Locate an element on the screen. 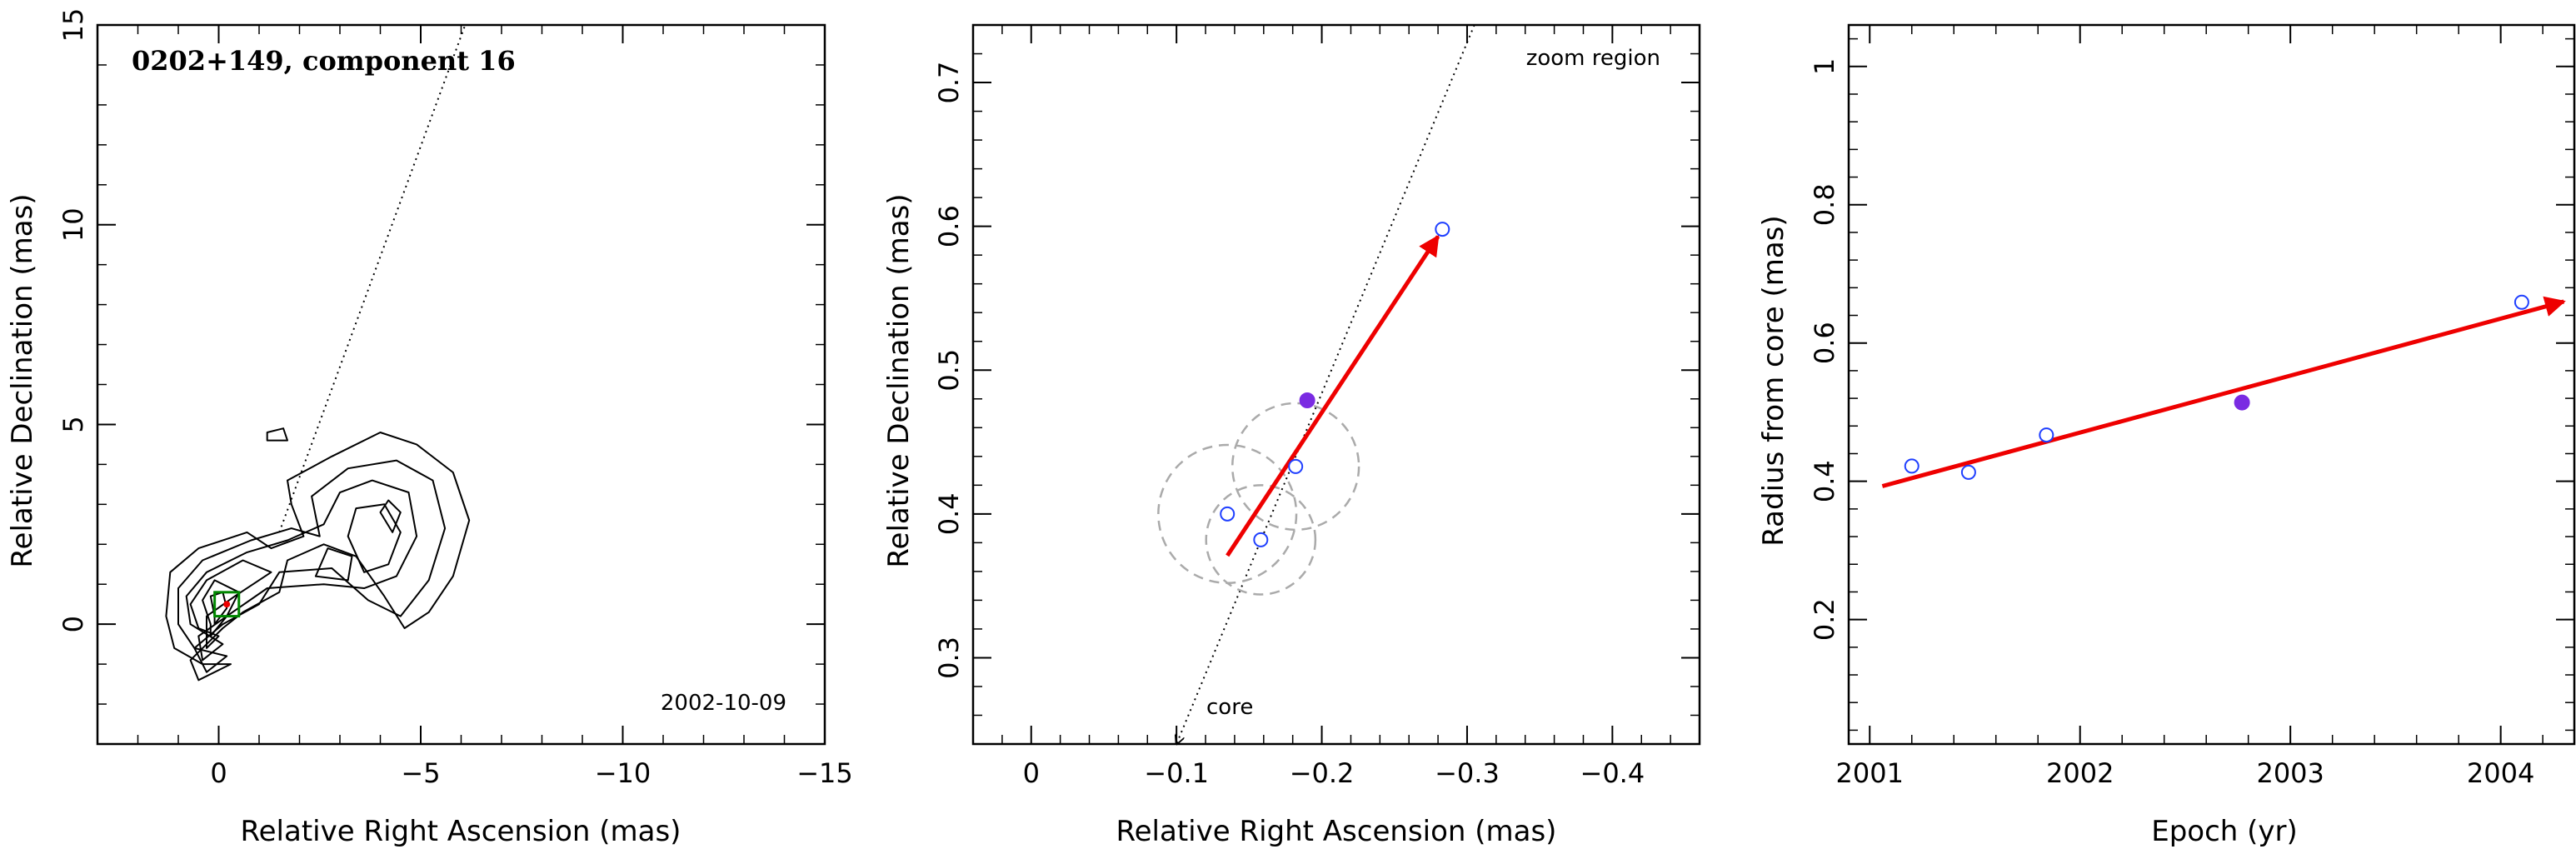 The image size is (2576, 854). y-tick-label: 0.5 is located at coordinates (949, 370).